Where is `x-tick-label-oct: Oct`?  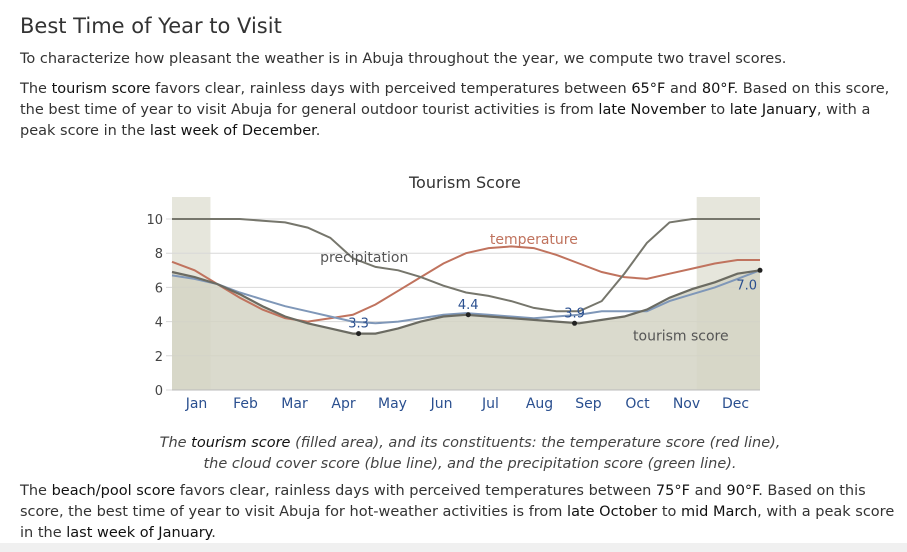
x-tick-label-oct: Oct is located at coordinates (637, 404).